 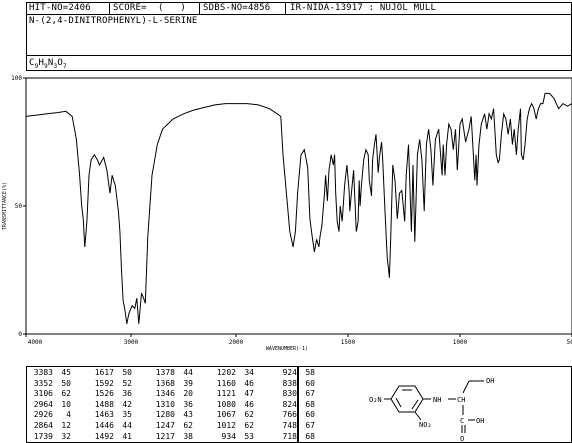 What do you see at coordinates (113, 21) in the screenshot?
I see `compound-name: N-(2,4-DINITROPHENYL)-L-SERINE` at bounding box center [113, 21].